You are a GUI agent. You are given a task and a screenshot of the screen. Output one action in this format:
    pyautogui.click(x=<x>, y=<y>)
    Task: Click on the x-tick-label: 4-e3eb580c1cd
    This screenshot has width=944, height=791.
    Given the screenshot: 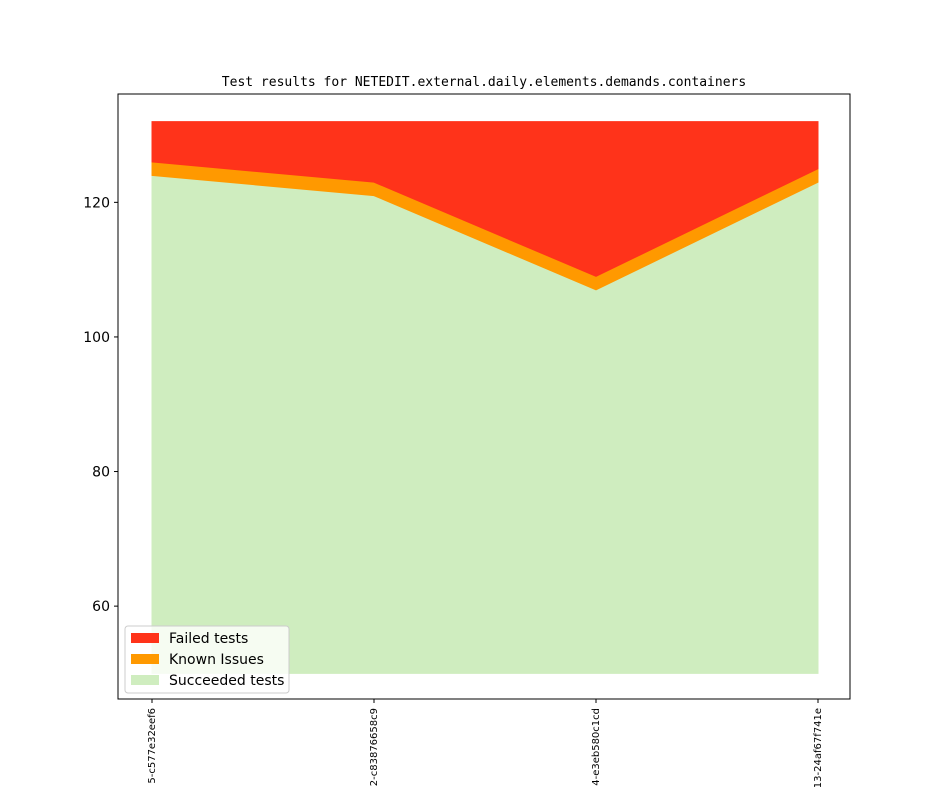 What is the action you would take?
    pyautogui.click(x=596, y=747)
    